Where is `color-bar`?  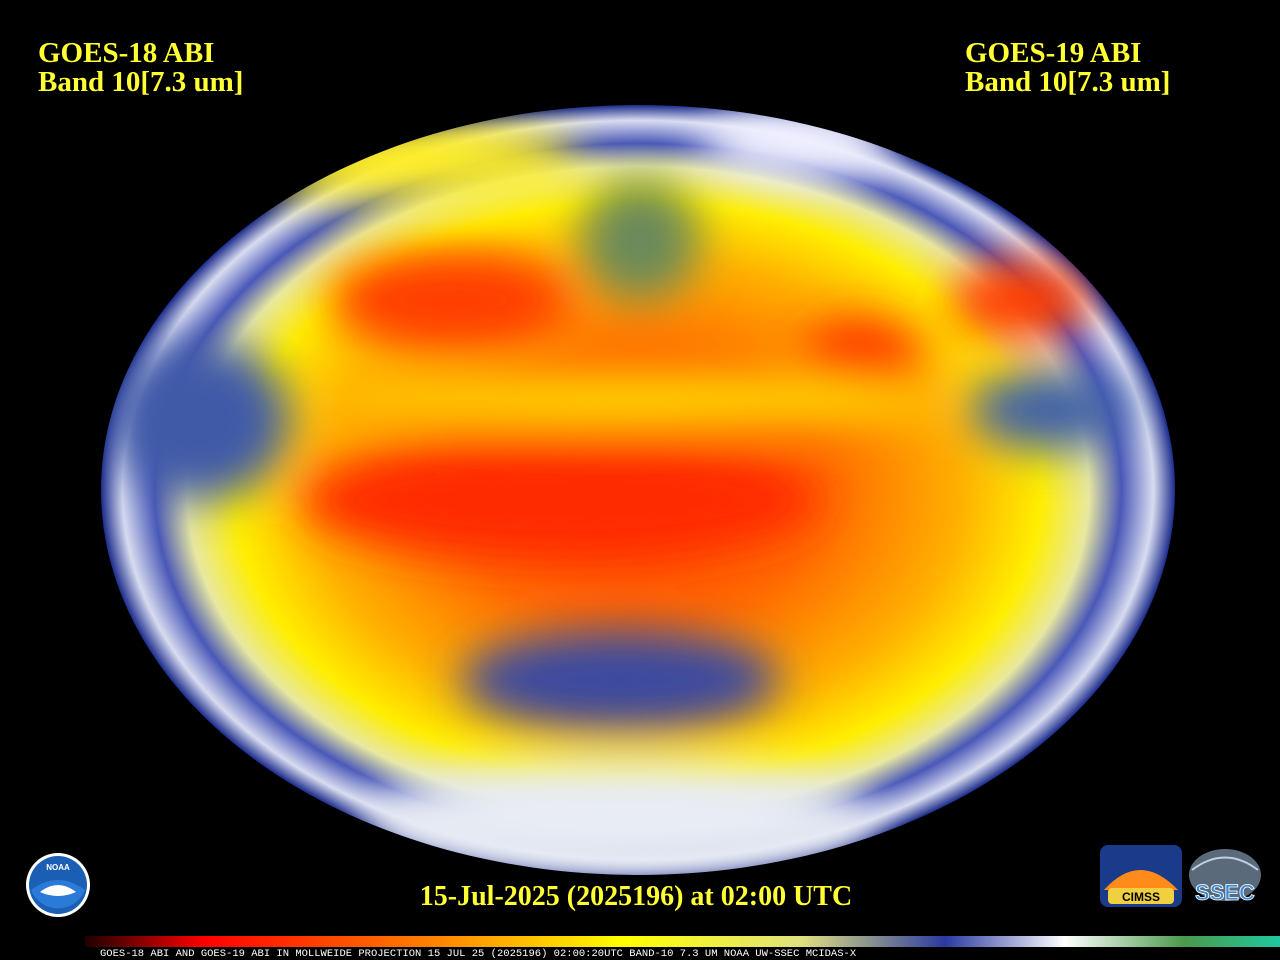
color-bar is located at coordinates (682, 941).